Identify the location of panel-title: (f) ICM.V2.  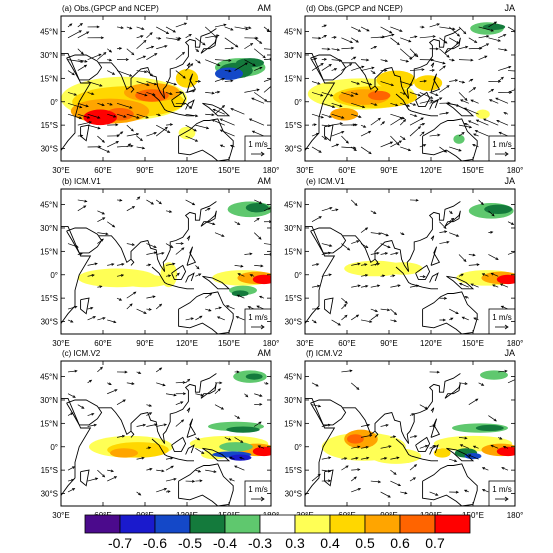
(324, 353).